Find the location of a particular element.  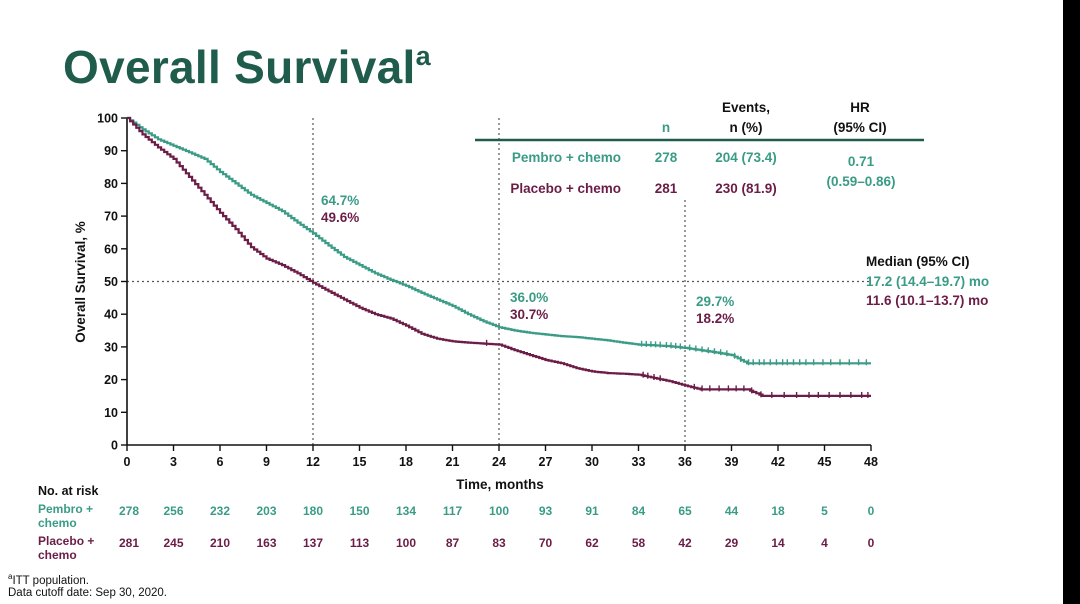

at-risk-pembro-45: 5 is located at coordinates (824, 511).